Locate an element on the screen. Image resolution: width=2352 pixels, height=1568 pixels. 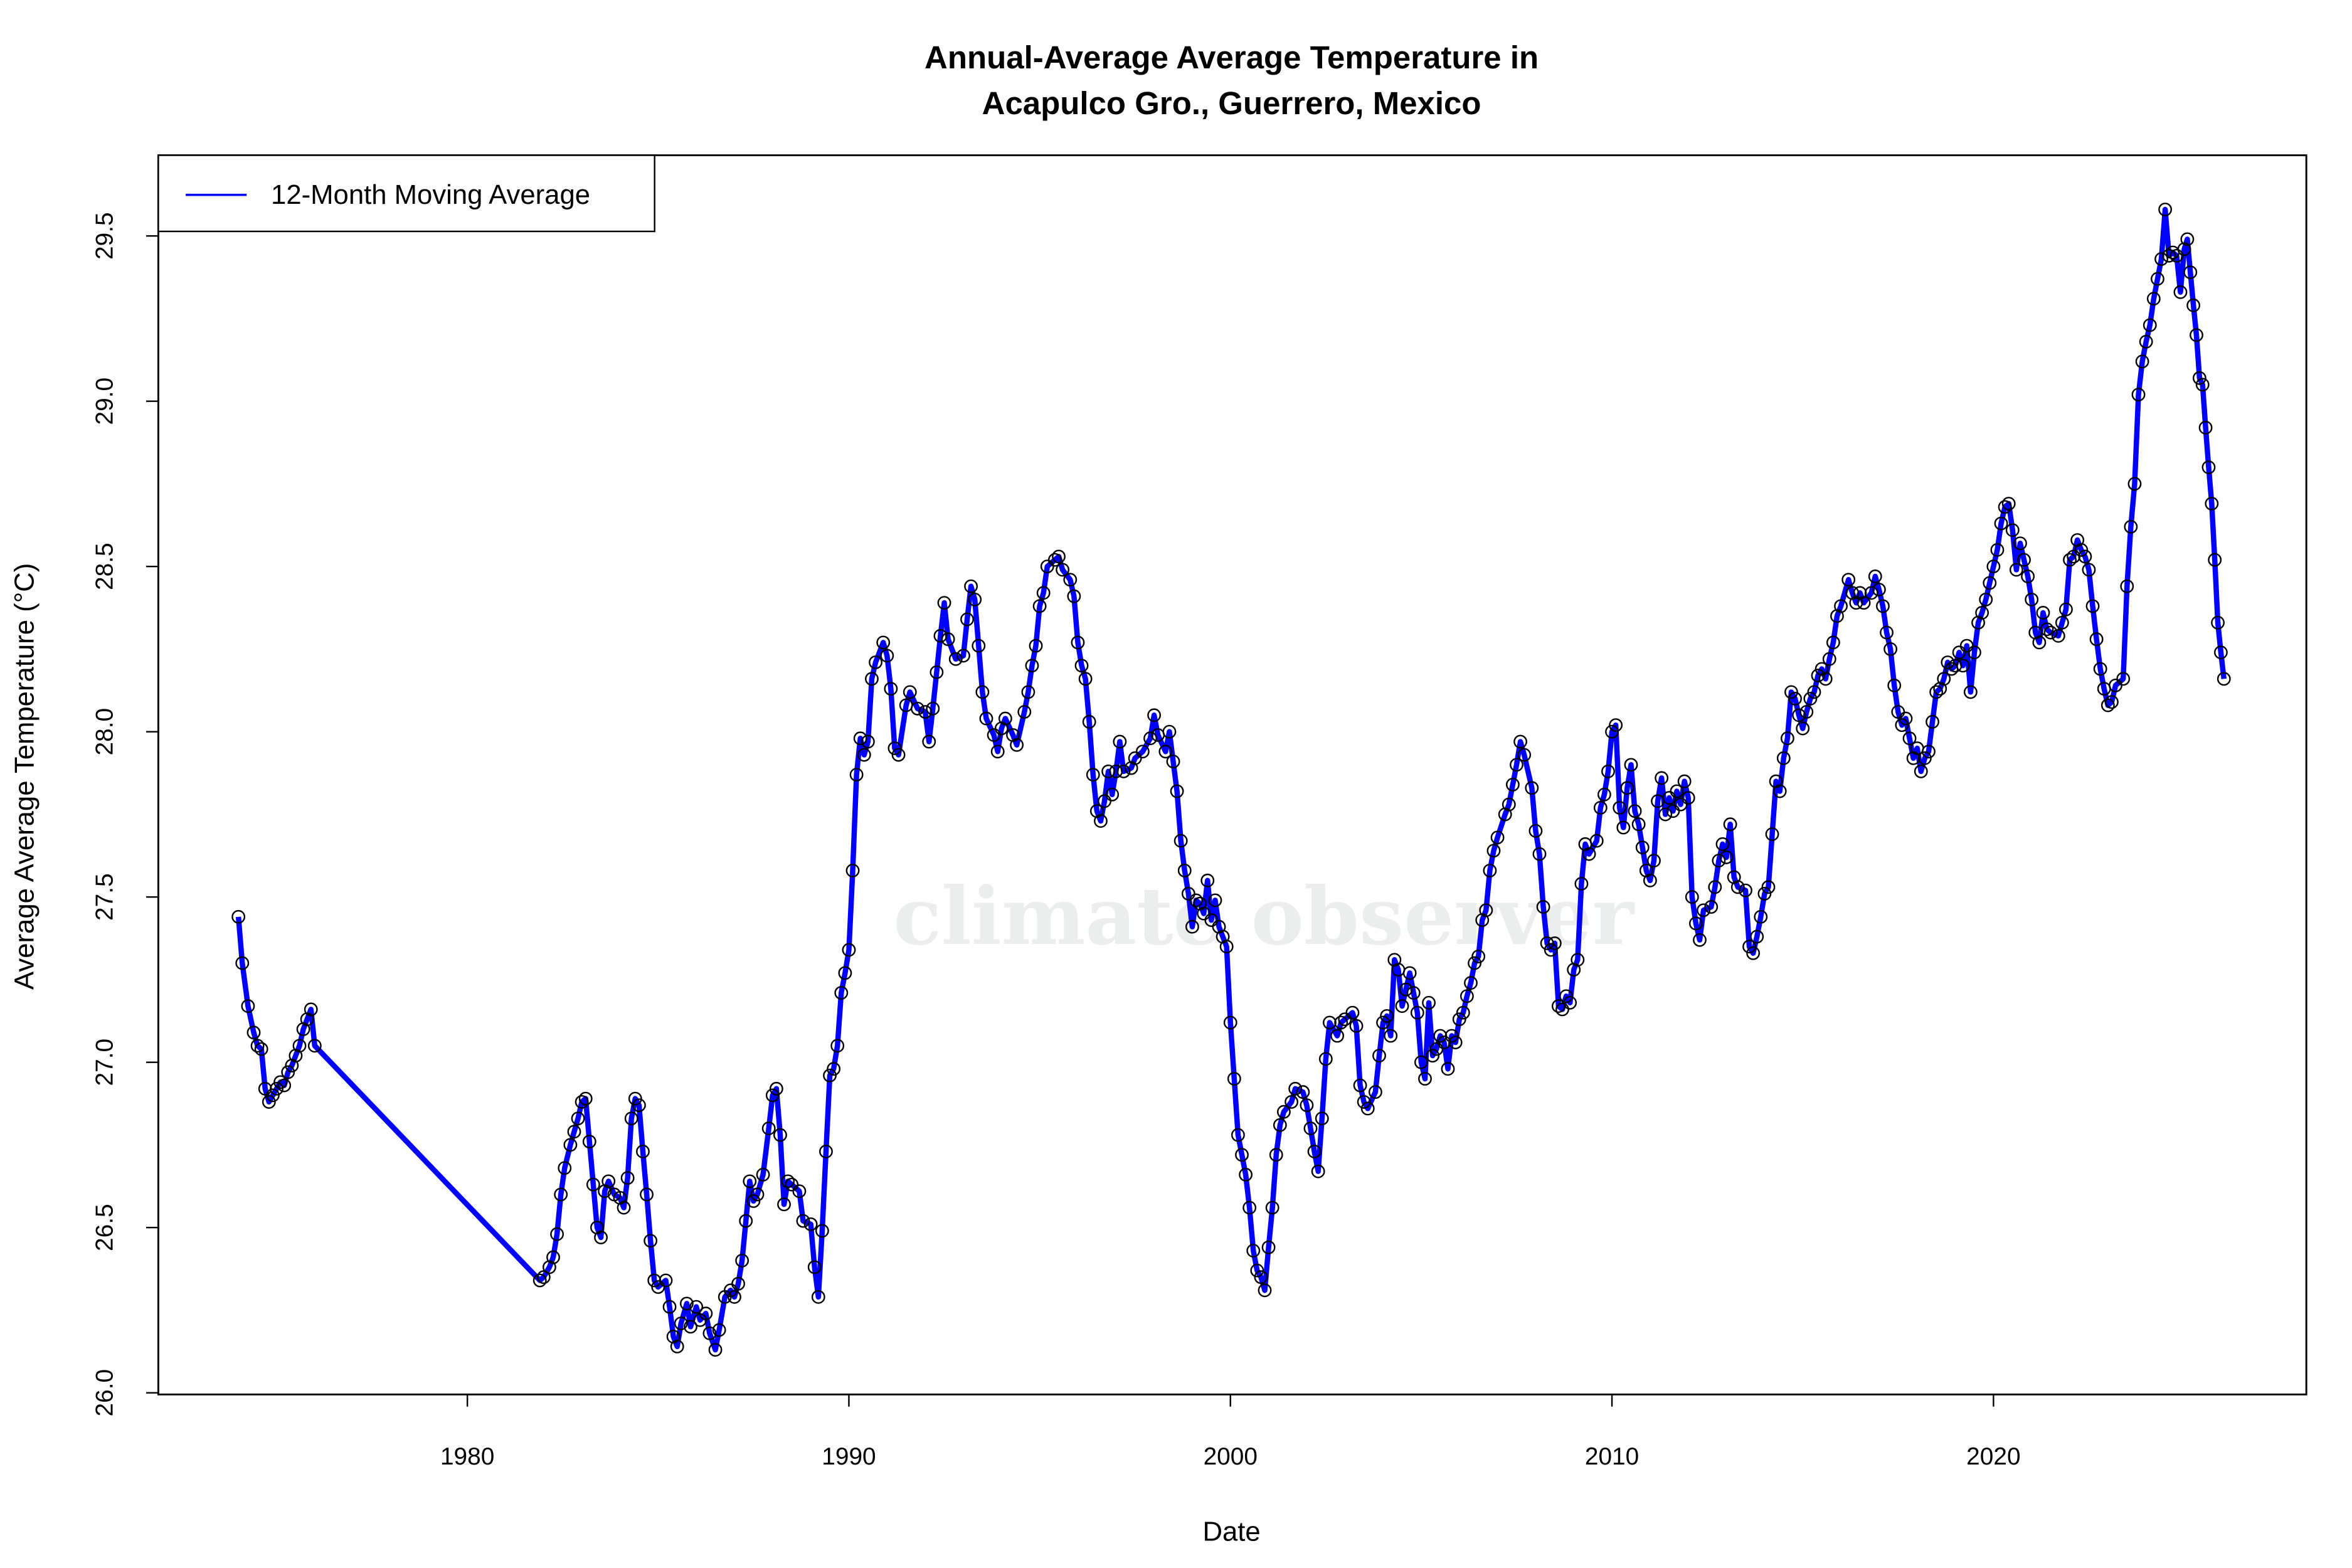
chart-title: Acapulco Gro., Guerrero, Mexico is located at coordinates (1231, 103).